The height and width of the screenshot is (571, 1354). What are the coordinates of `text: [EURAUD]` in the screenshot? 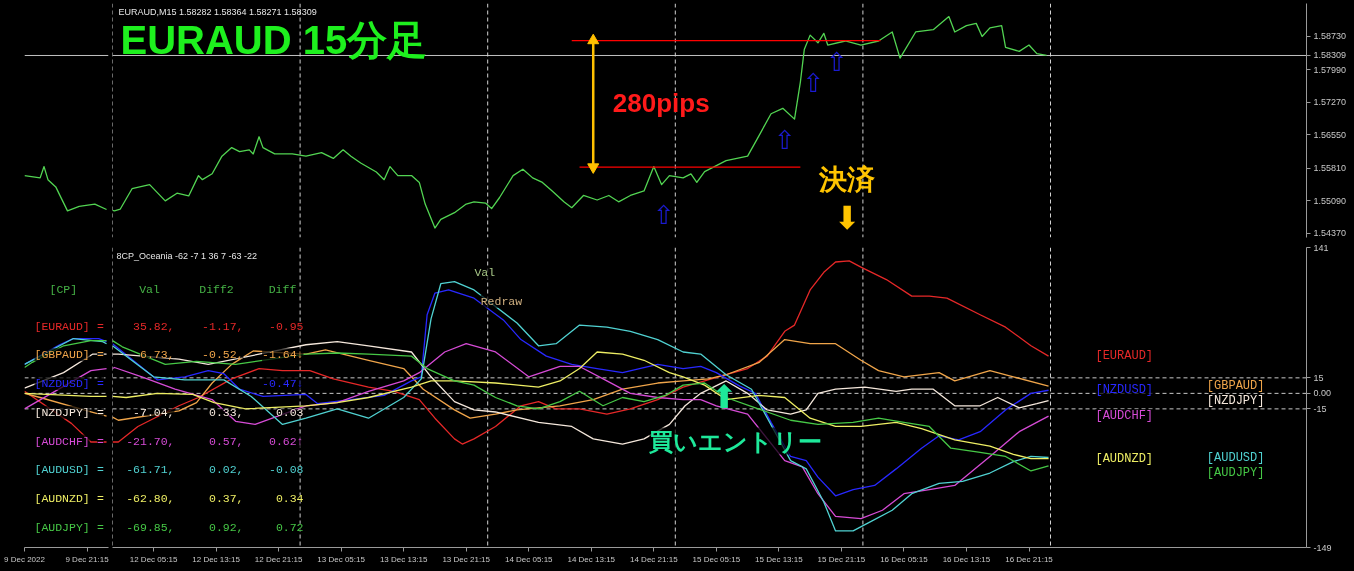 It's located at (1124, 356).